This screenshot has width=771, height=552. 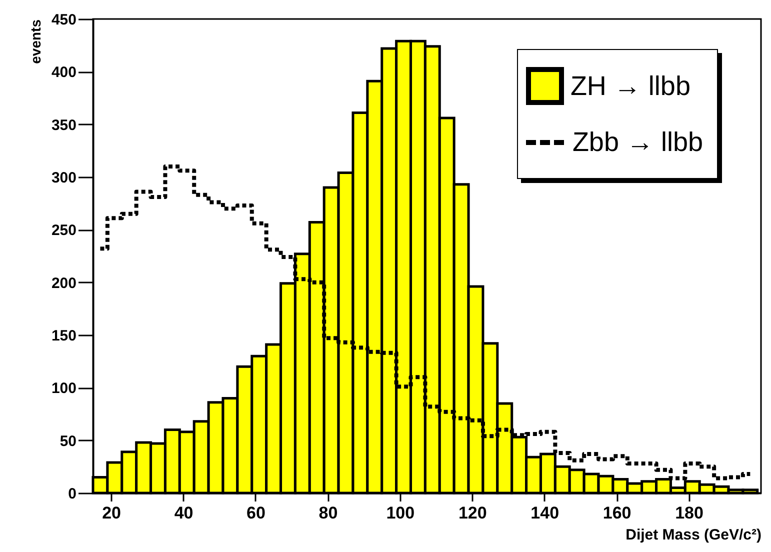 I want to click on legend-label: ZH → llbb, so click(x=630, y=86).